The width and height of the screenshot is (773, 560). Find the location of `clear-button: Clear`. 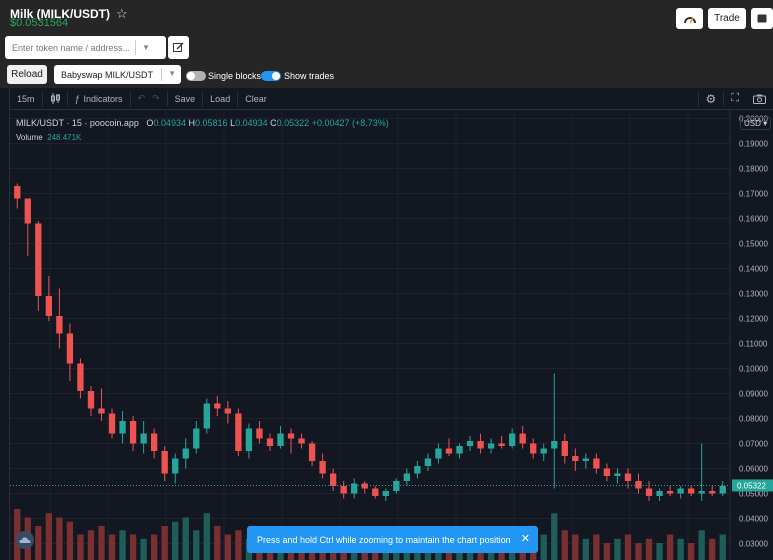

clear-button: Clear is located at coordinates (256, 98).